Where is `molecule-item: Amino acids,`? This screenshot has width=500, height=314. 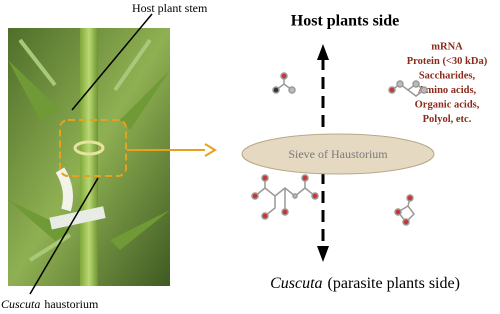
molecule-item: Amino acids, is located at coordinates (447, 90).